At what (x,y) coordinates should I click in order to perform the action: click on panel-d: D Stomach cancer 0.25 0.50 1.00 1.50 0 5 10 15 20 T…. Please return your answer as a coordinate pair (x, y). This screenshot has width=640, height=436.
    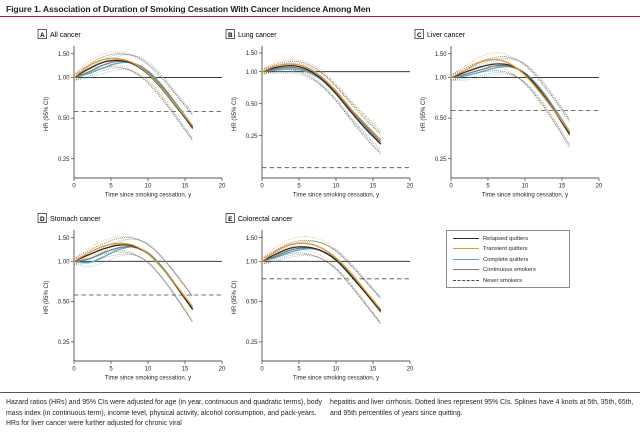
    Looking at the image, I should click on (131, 297).